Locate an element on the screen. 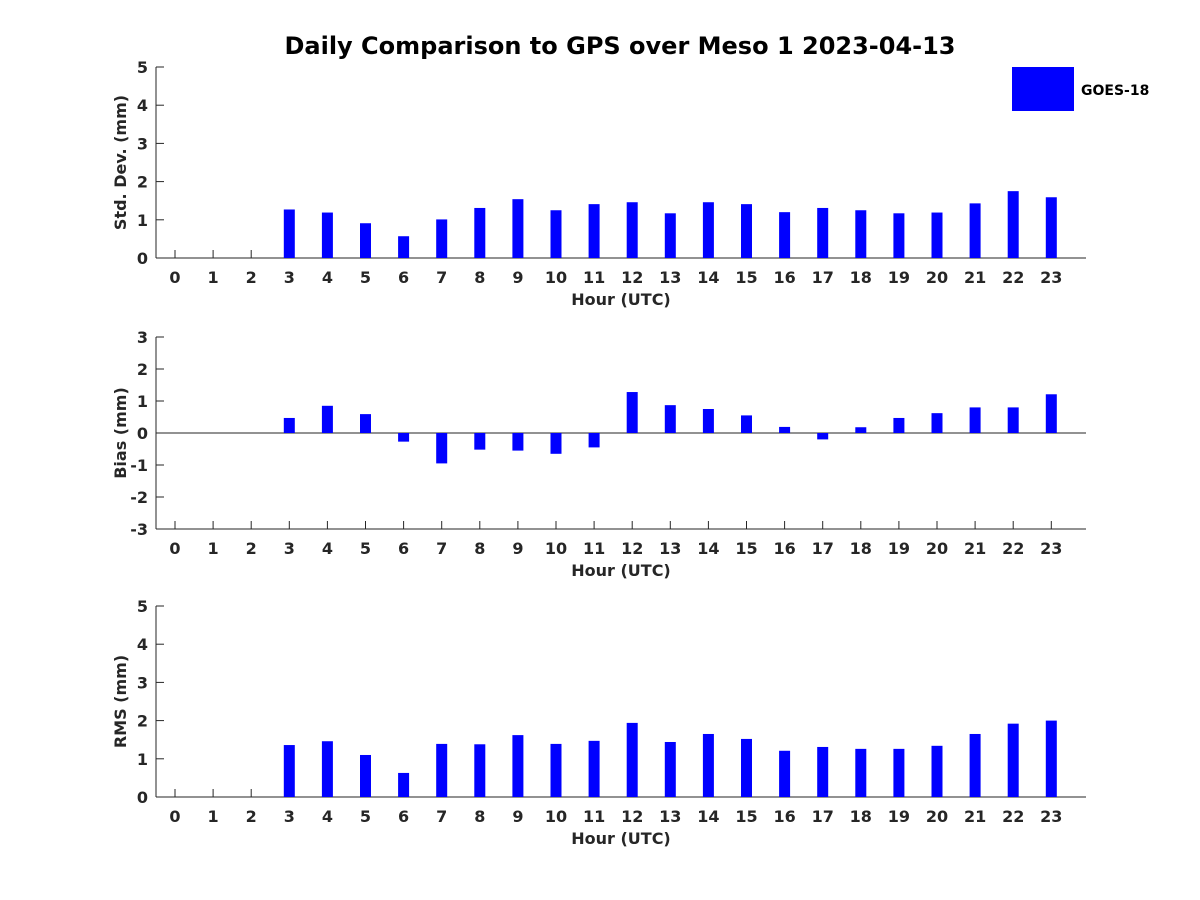 Image resolution: width=1200 pixels, height=900 pixels. legend-label: GOES-18 is located at coordinates (1115, 91).